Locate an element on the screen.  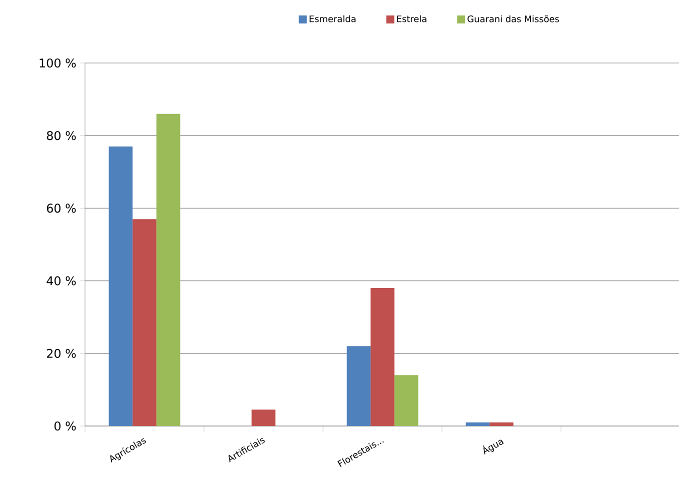
y-tick-label: 0 % is located at coordinates (65, 426).